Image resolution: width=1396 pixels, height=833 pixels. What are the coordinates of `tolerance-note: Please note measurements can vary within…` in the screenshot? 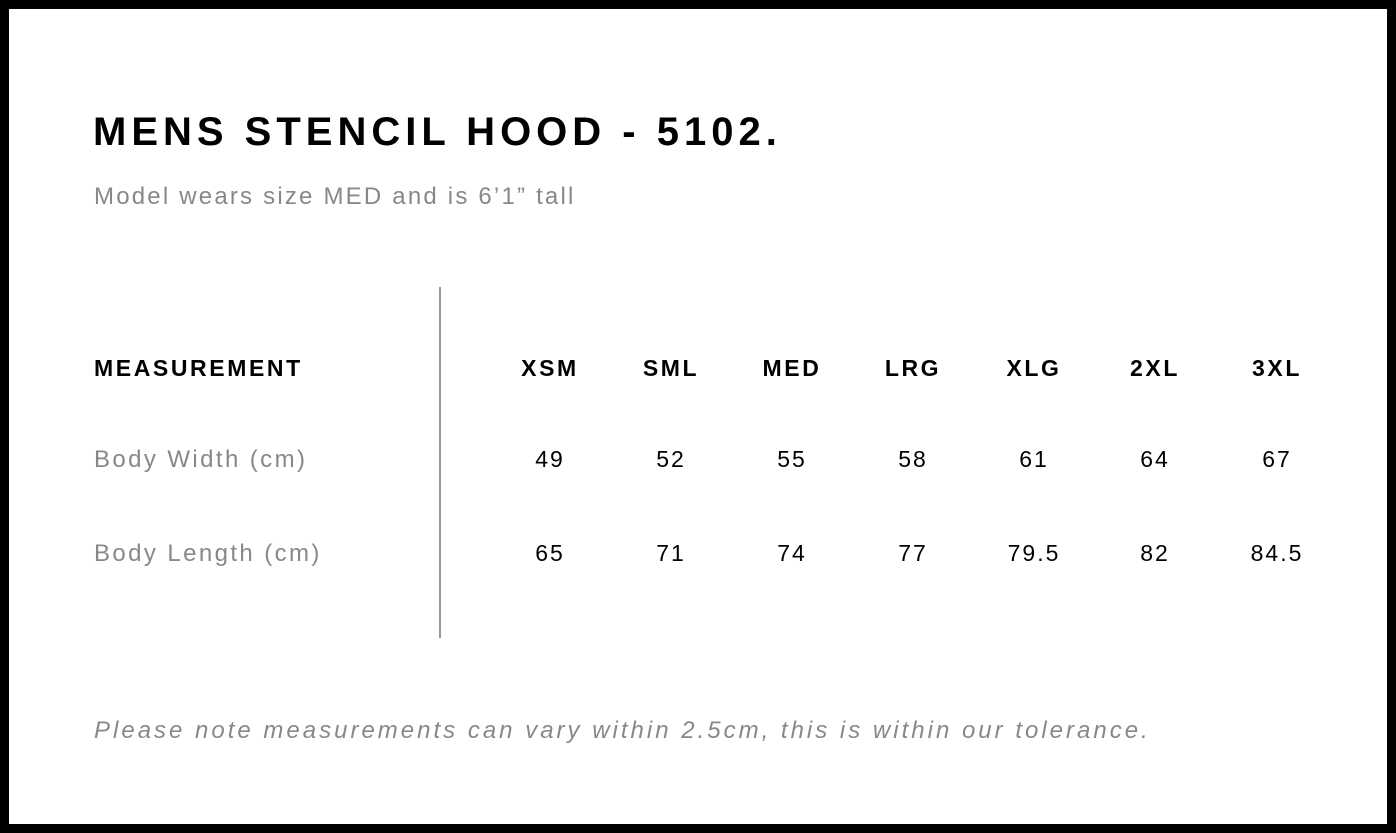 It's located at (622, 730).